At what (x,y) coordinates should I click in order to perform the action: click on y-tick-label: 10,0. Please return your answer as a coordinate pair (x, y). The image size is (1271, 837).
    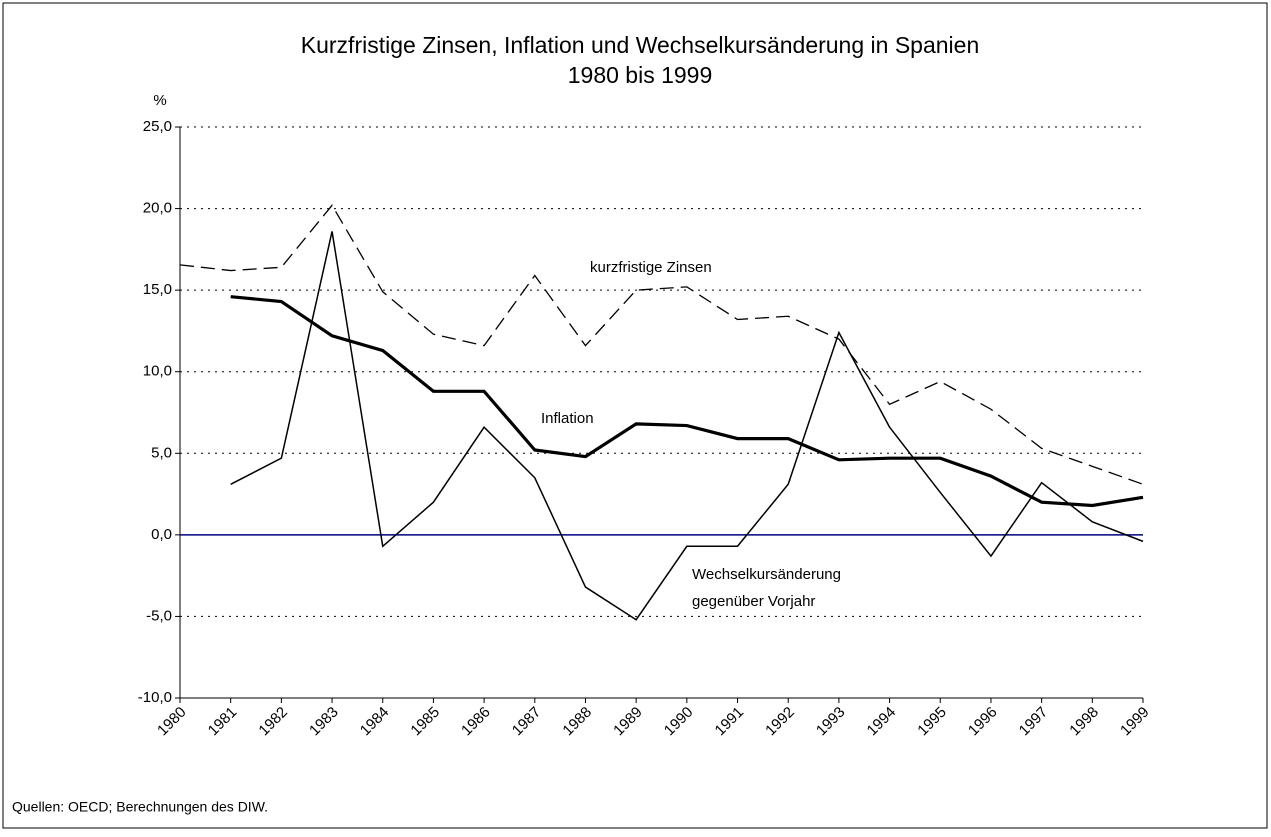
    Looking at the image, I should click on (157, 371).